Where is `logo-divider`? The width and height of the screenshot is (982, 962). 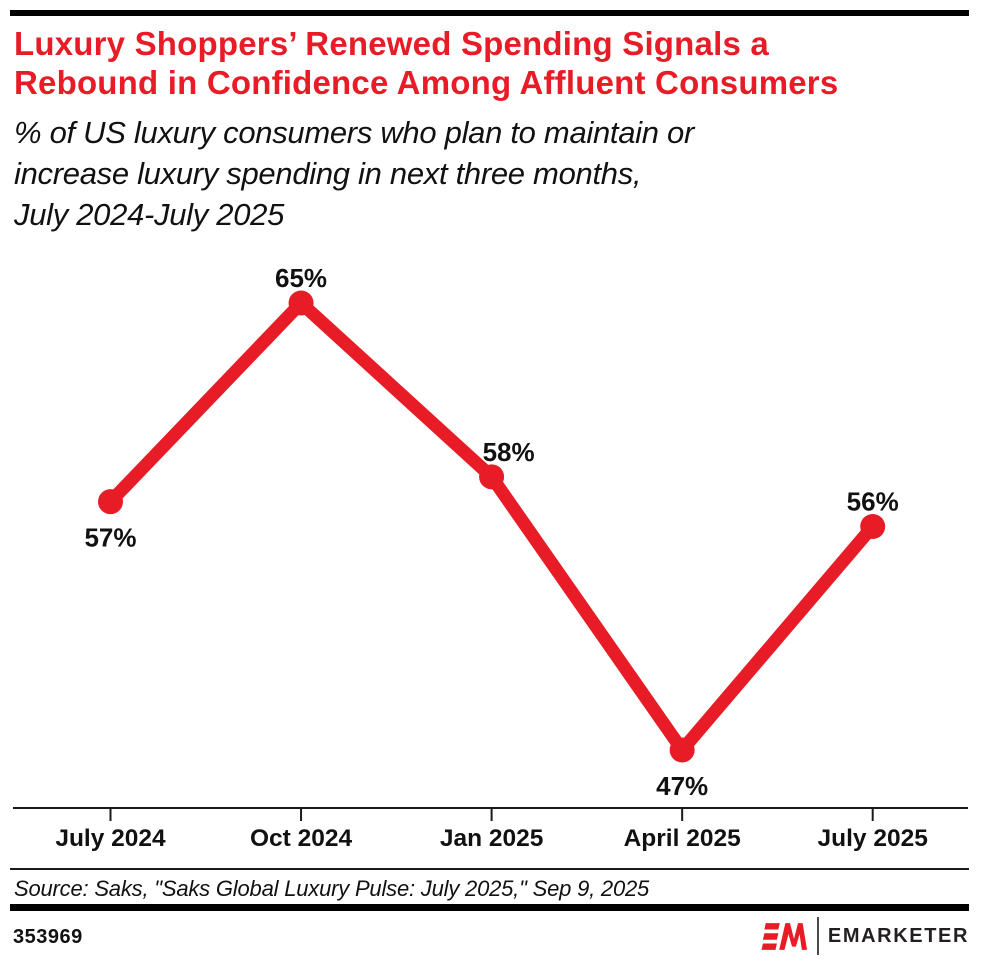 logo-divider is located at coordinates (817, 936).